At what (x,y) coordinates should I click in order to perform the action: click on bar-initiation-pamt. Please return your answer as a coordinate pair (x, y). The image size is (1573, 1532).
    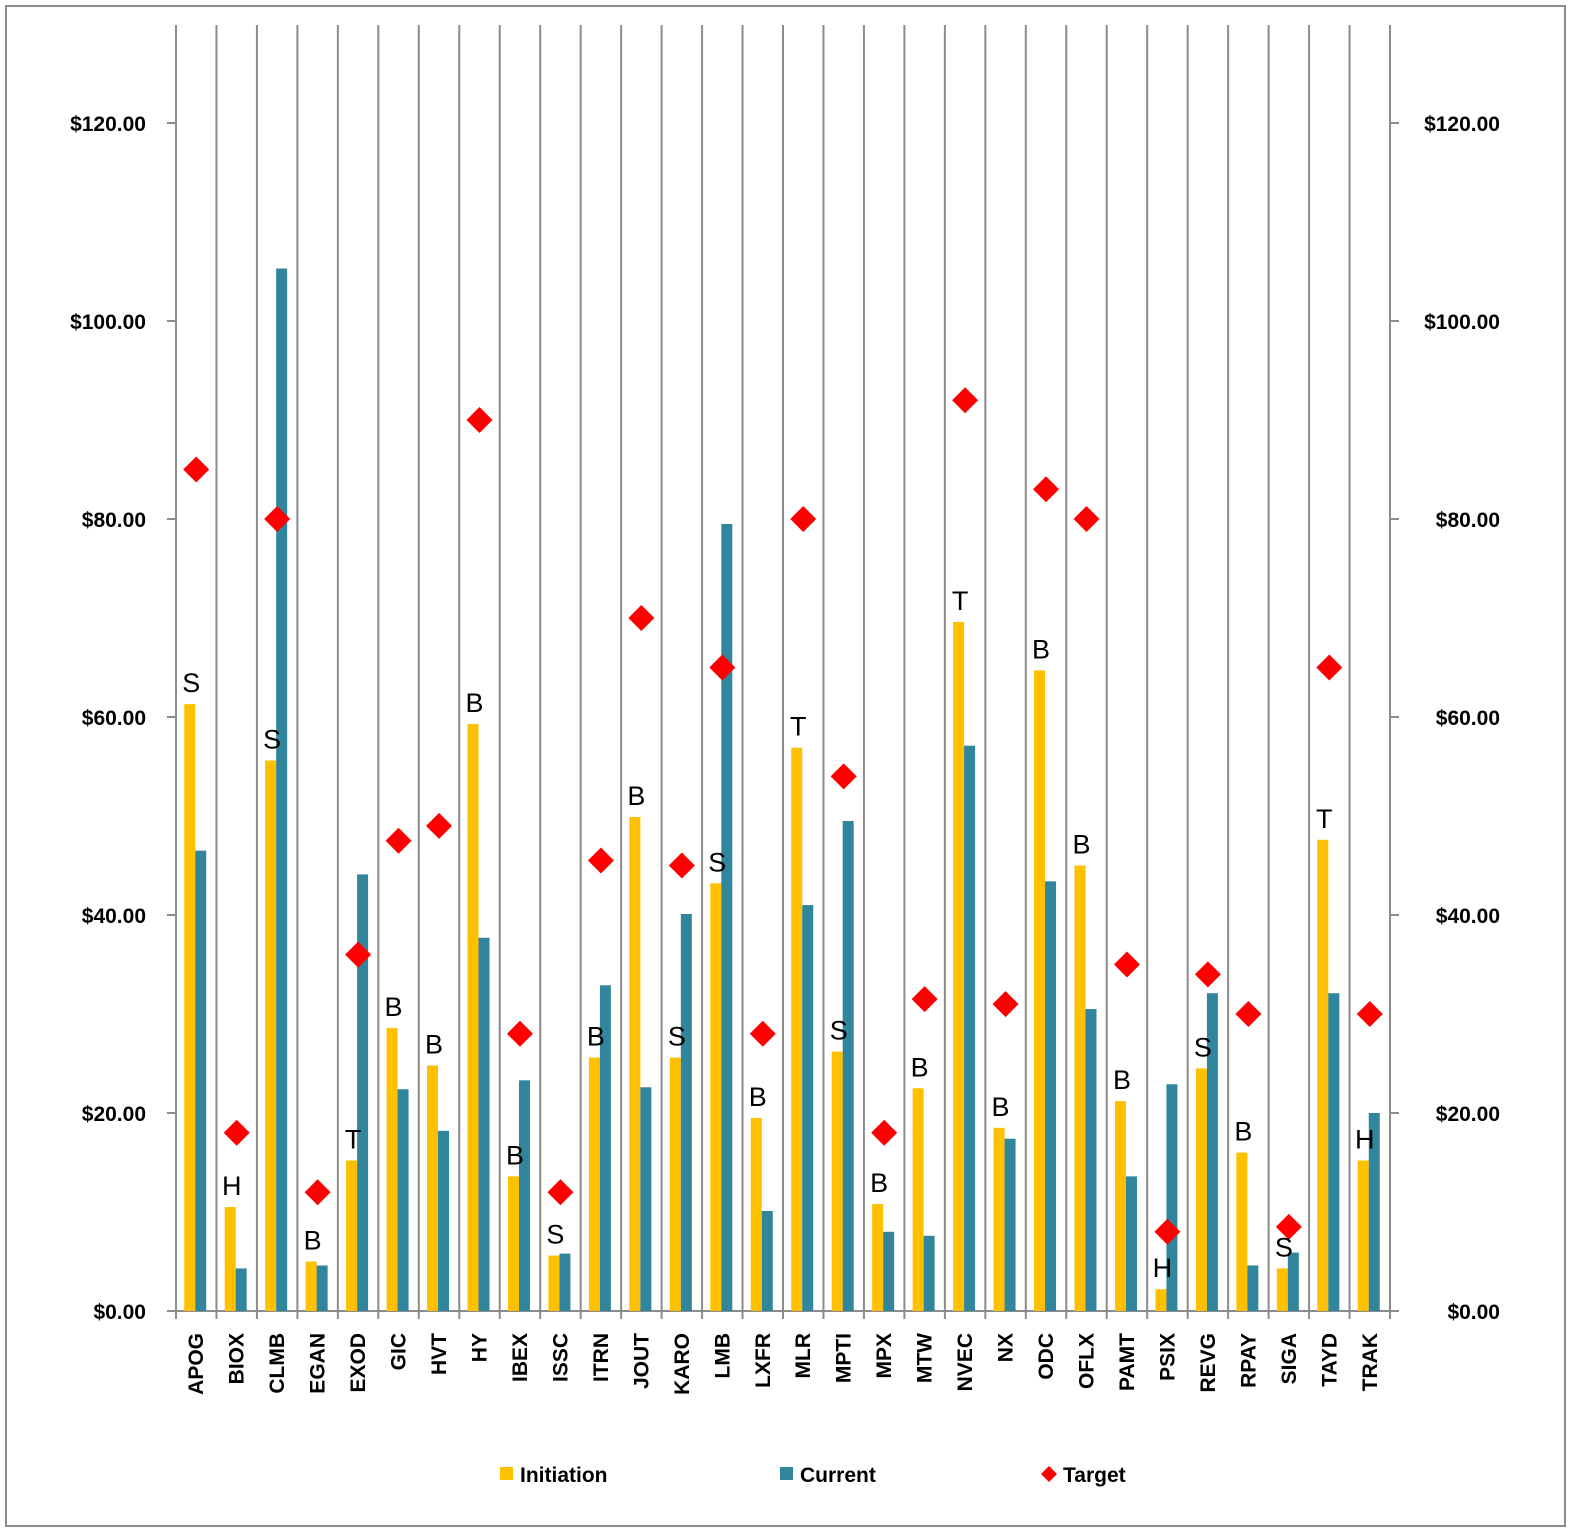
    Looking at the image, I should click on (1120, 1206).